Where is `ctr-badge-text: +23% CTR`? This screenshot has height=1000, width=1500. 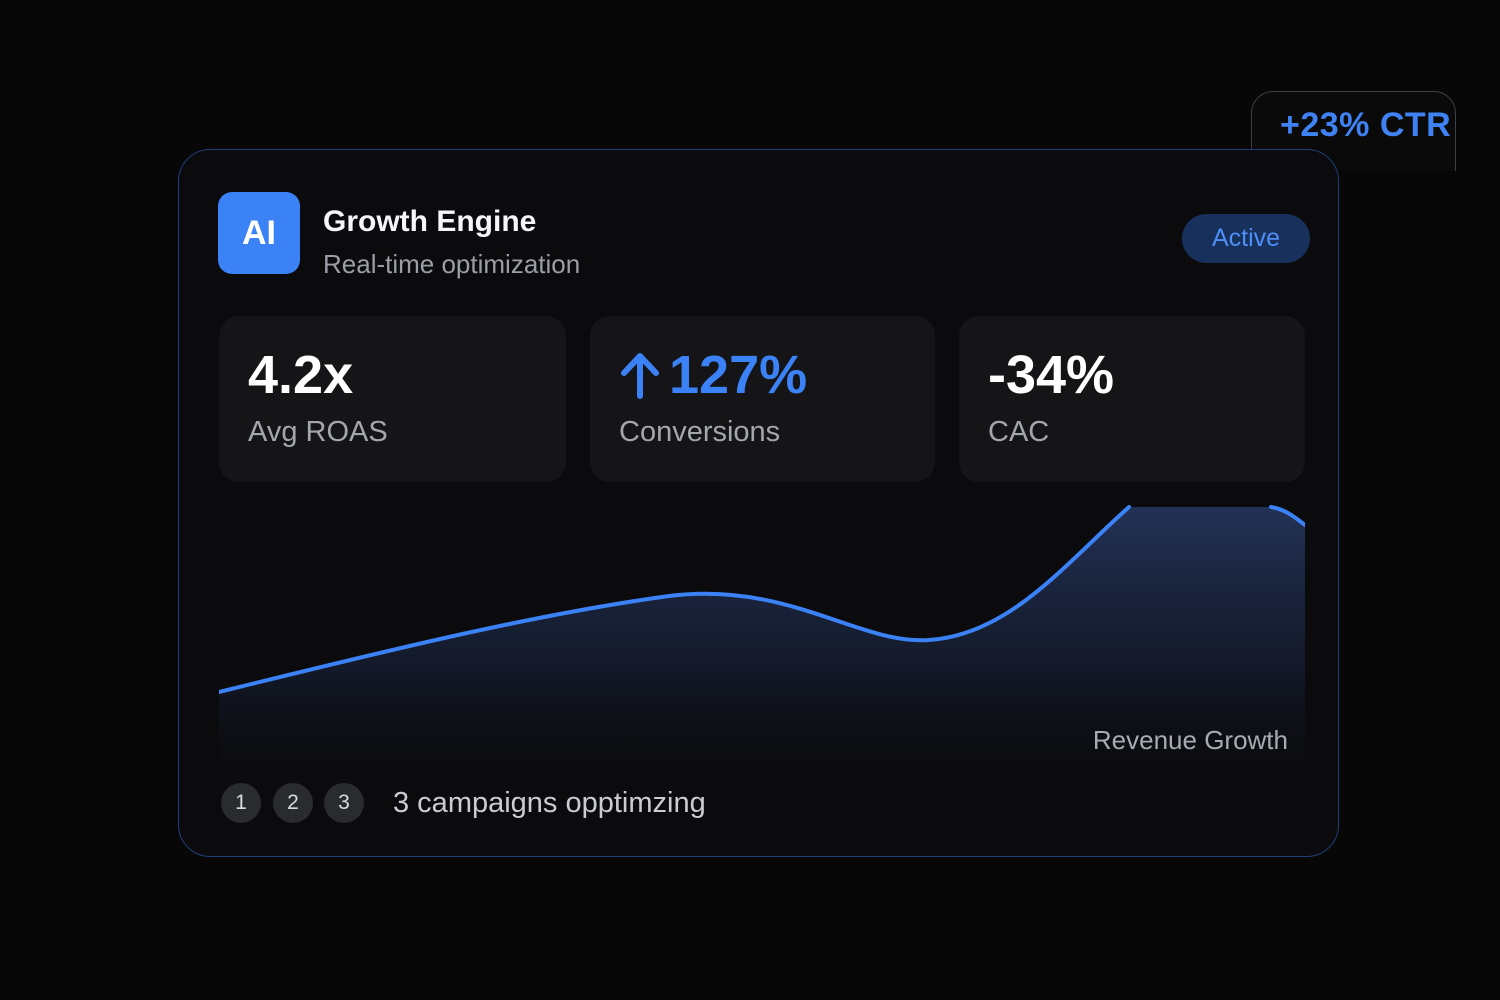 ctr-badge-text: +23% CTR is located at coordinates (1366, 125).